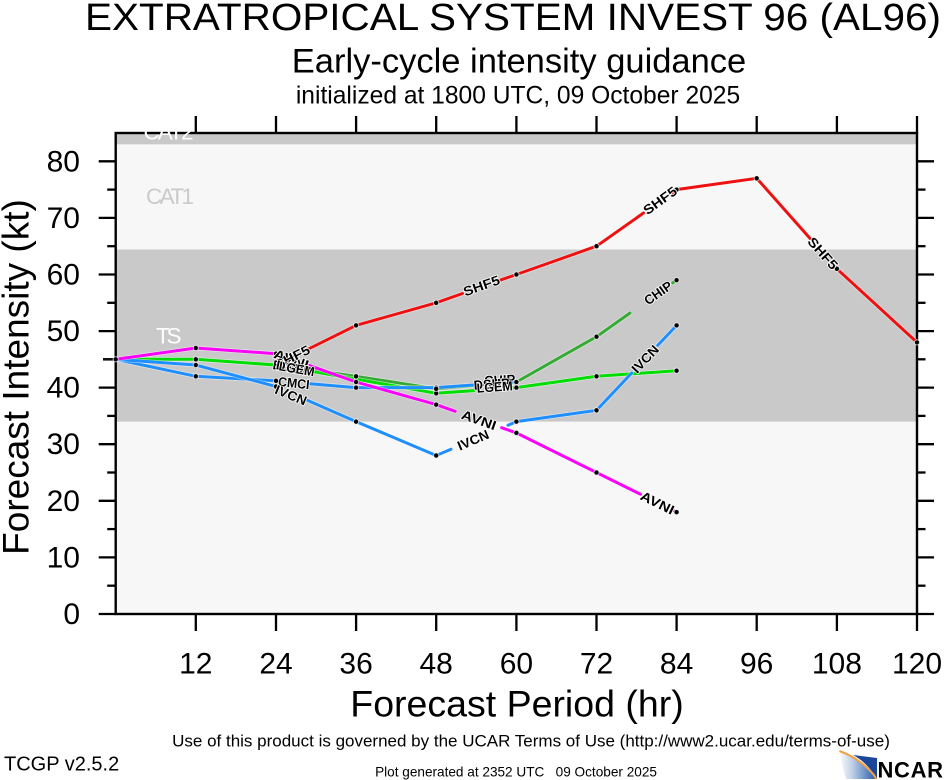 The image size is (945, 780). Describe the element at coordinates (293, 383) in the screenshot. I see `svg-text: CMCI` at that location.